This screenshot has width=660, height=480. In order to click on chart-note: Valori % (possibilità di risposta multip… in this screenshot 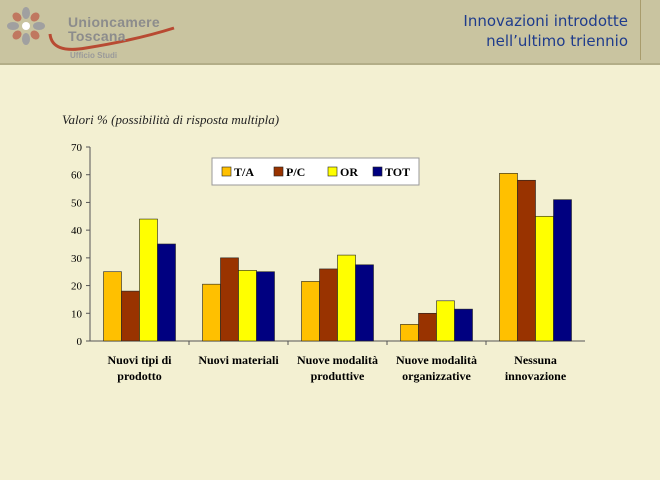, I will do `click(171, 119)`.